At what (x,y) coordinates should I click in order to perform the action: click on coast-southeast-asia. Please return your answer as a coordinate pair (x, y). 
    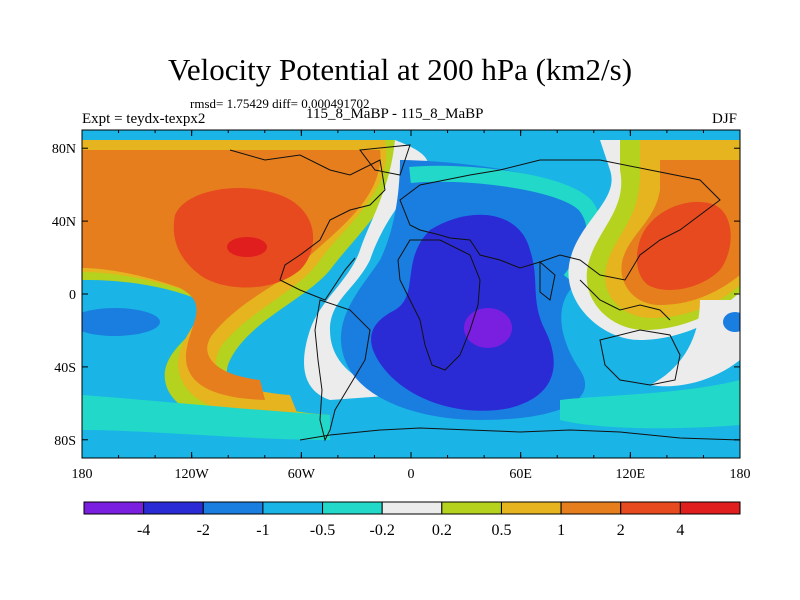
    Looking at the image, I should click on (625, 300).